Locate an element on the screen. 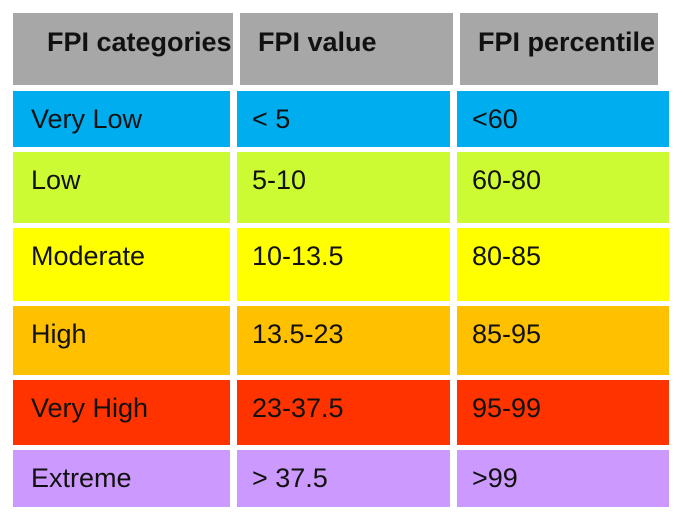 The width and height of the screenshot is (683, 517). percentile-cell: 95-99 is located at coordinates (563, 412).